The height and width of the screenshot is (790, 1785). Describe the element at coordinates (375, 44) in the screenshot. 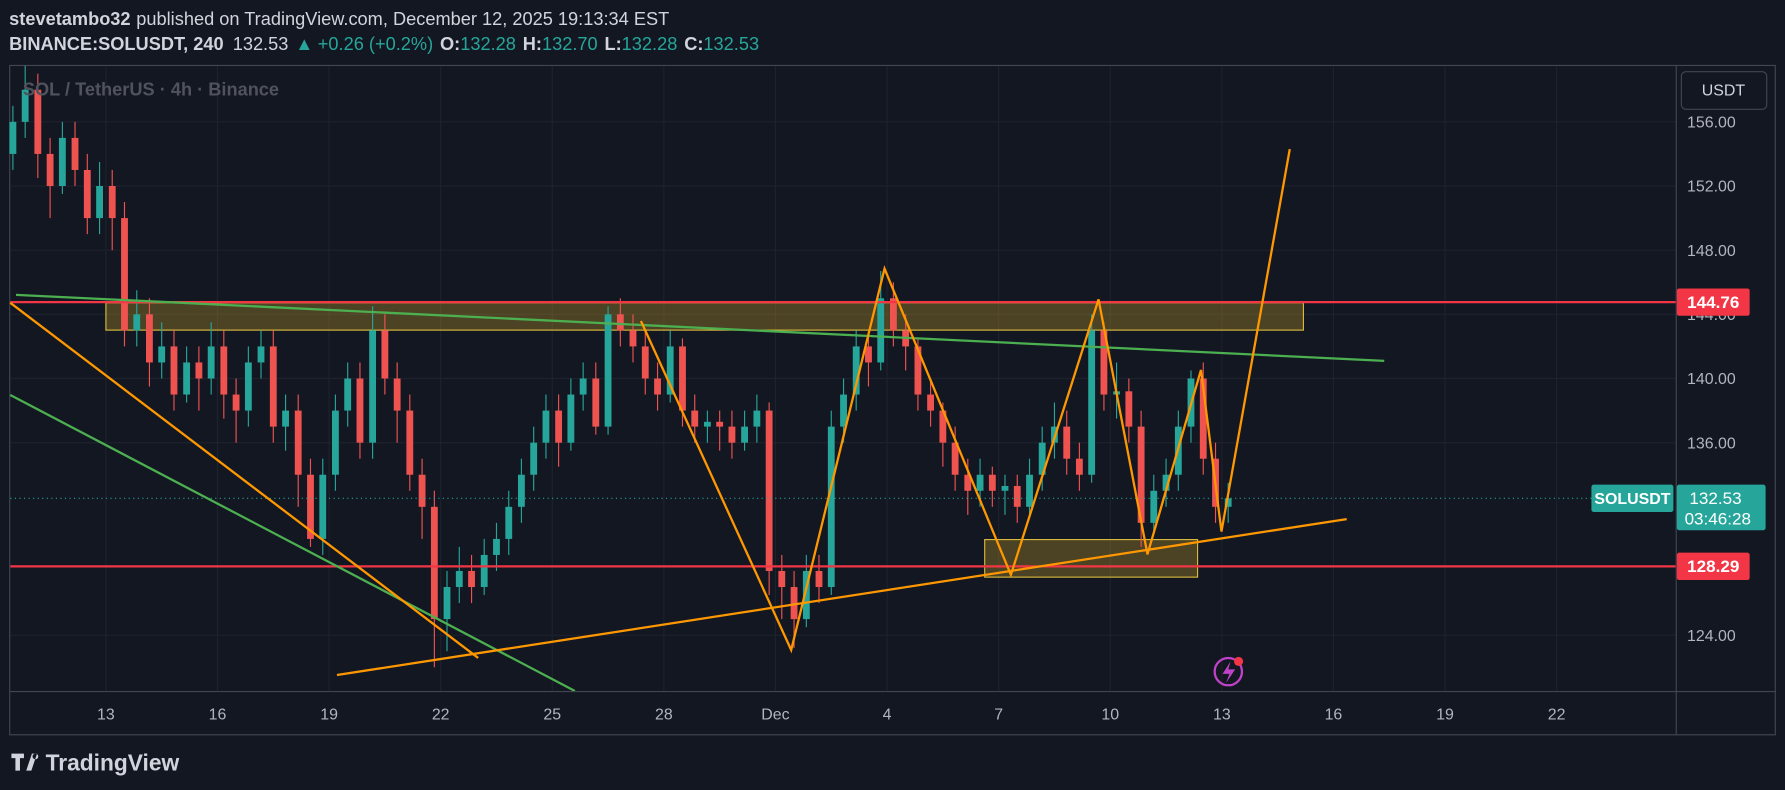

I see `change: +0.26 (+0.2%)` at that location.